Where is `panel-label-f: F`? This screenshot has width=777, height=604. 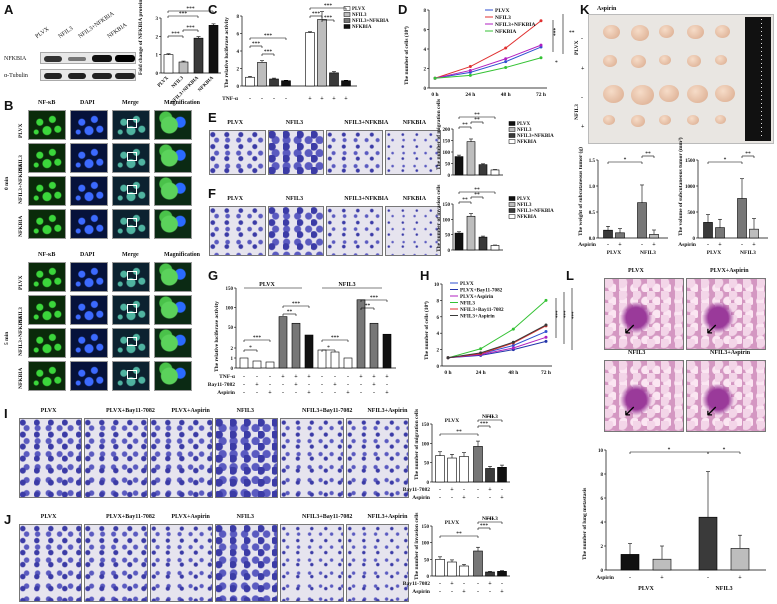 panel-label-f: F is located at coordinates (212, 193).